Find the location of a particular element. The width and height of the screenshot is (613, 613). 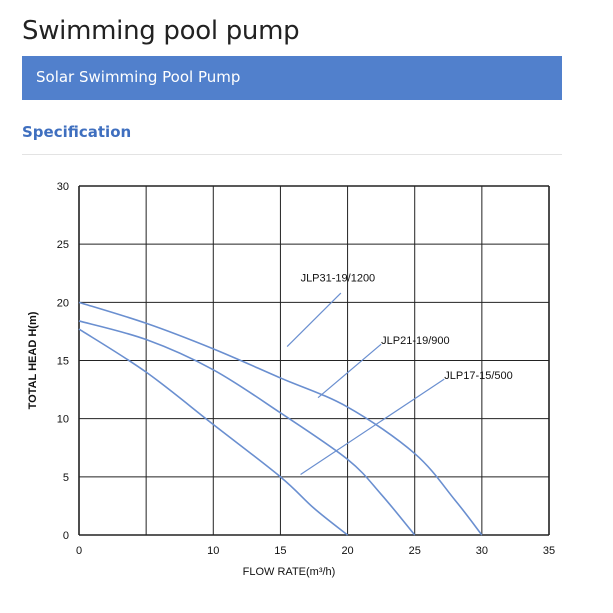

x-tick-label: 20 is located at coordinates (347, 551).